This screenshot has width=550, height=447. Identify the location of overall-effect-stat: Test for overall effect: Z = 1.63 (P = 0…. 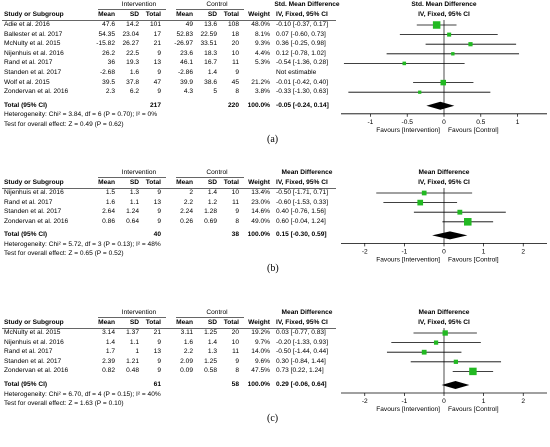
(64, 403).